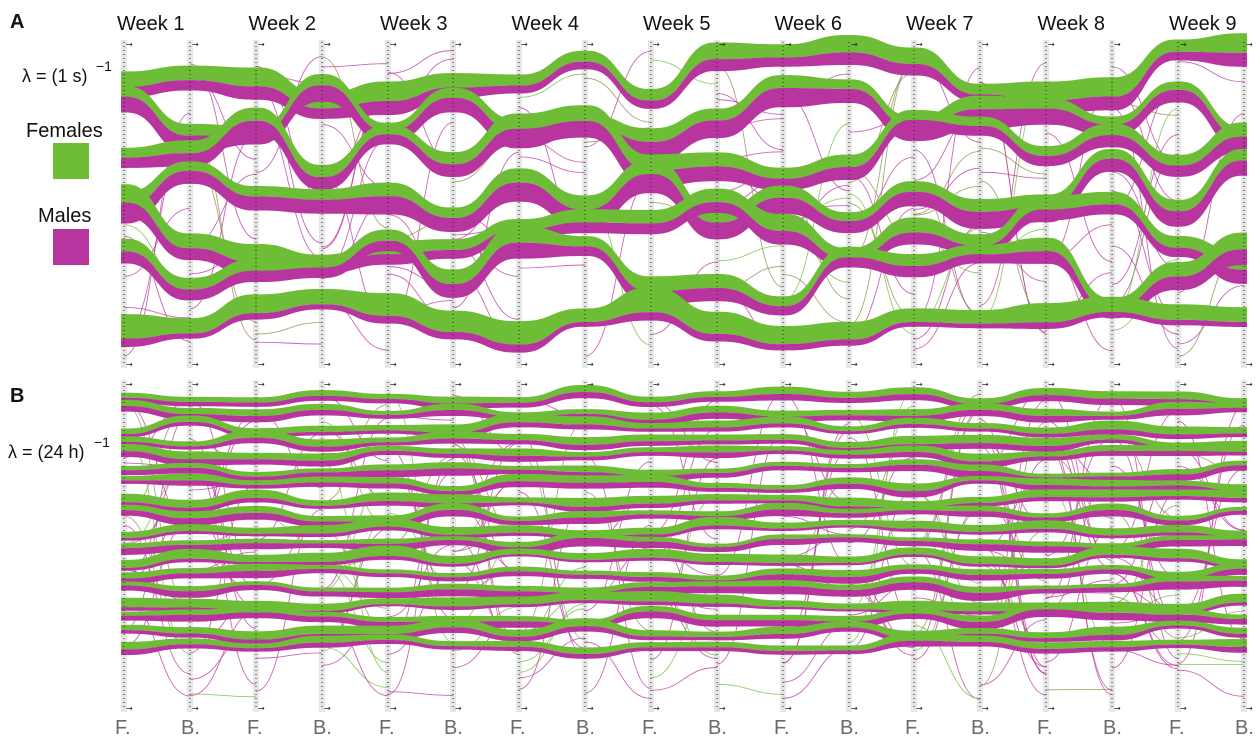 This screenshot has height=740, width=1260. Describe the element at coordinates (64, 216) in the screenshot. I see `legend-males-label: Males` at that location.